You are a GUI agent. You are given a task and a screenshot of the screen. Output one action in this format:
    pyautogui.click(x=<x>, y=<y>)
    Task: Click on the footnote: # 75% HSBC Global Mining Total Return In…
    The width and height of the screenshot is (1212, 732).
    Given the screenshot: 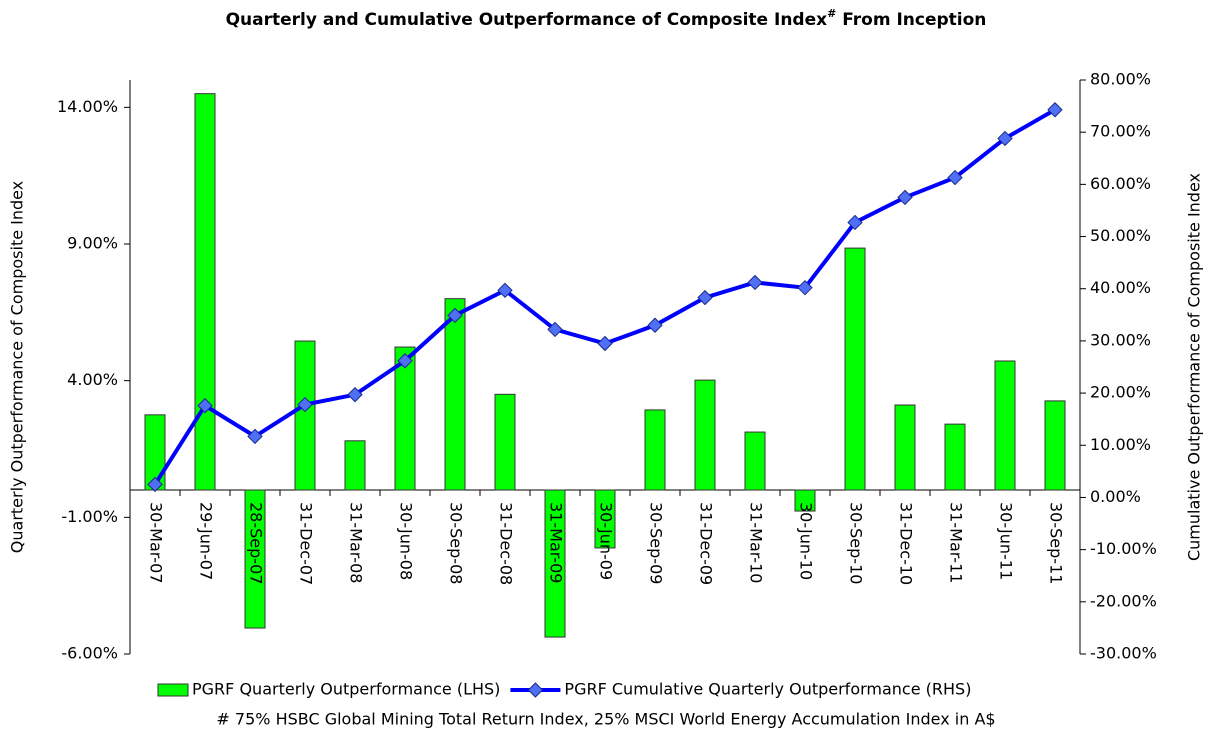 What is the action you would take?
    pyautogui.click(x=605, y=719)
    